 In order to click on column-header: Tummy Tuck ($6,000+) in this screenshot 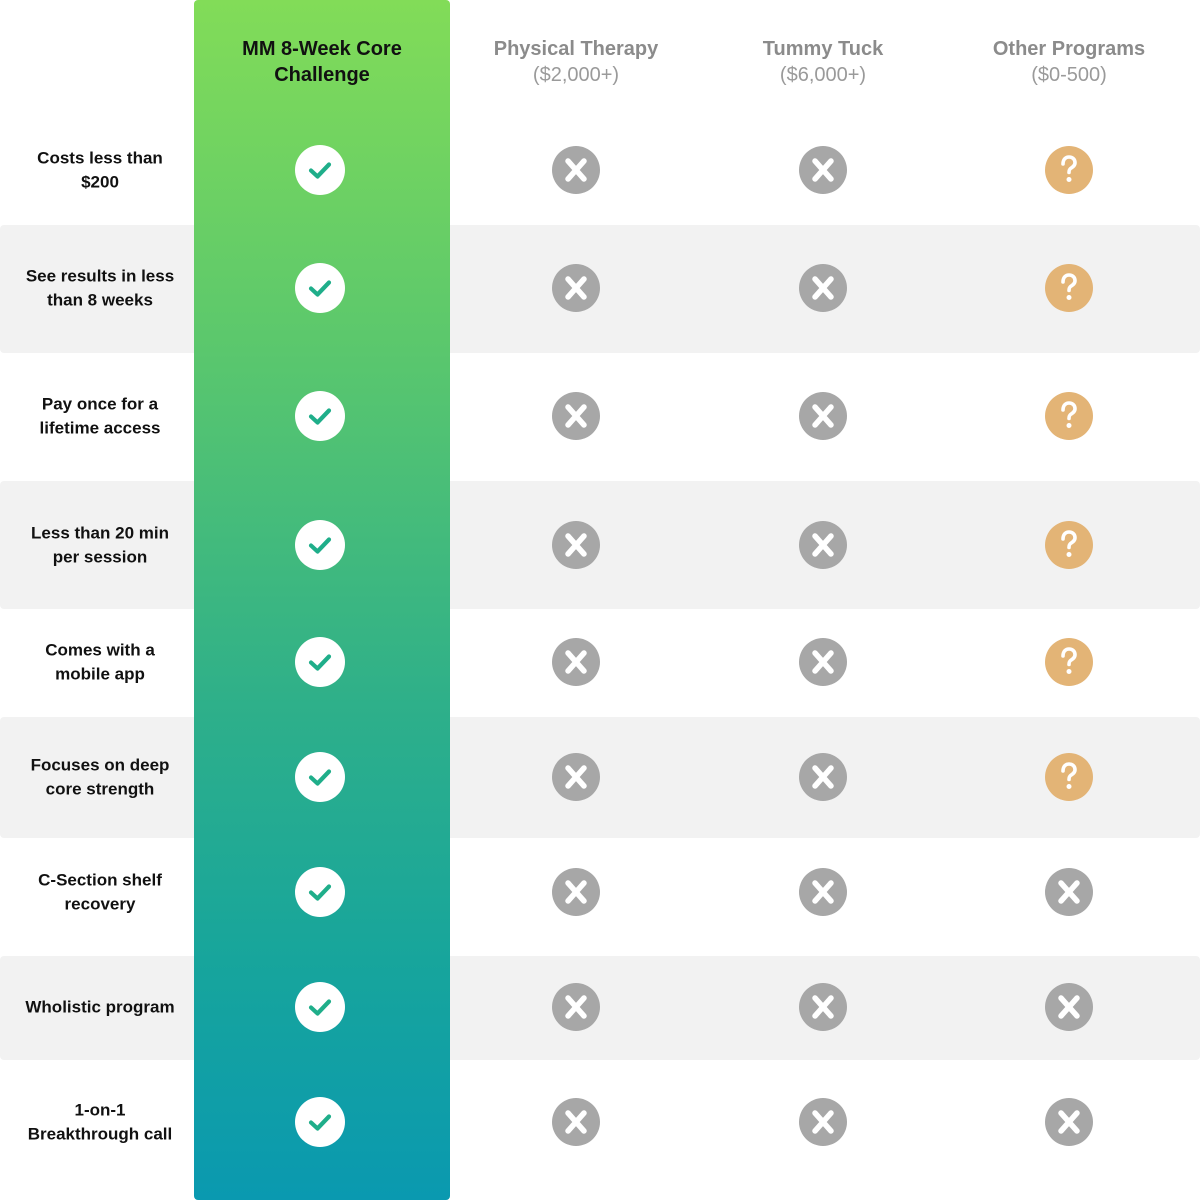, I will do `click(823, 62)`.